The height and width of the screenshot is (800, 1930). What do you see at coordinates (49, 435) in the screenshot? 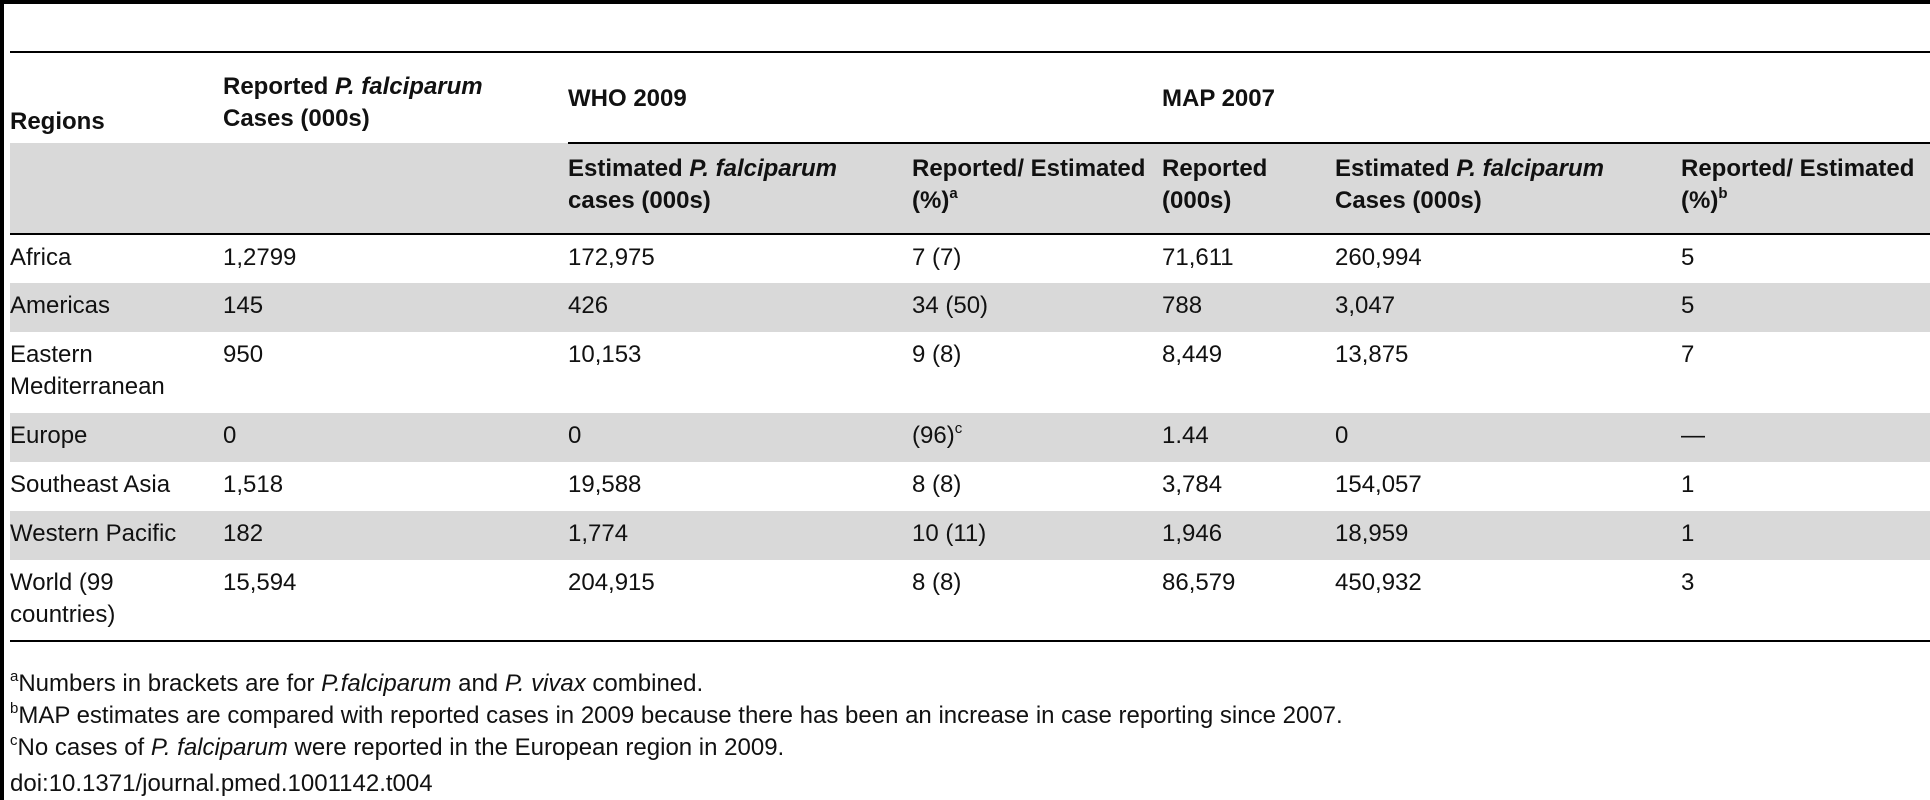
I see `cell-region: Europe` at bounding box center [49, 435].